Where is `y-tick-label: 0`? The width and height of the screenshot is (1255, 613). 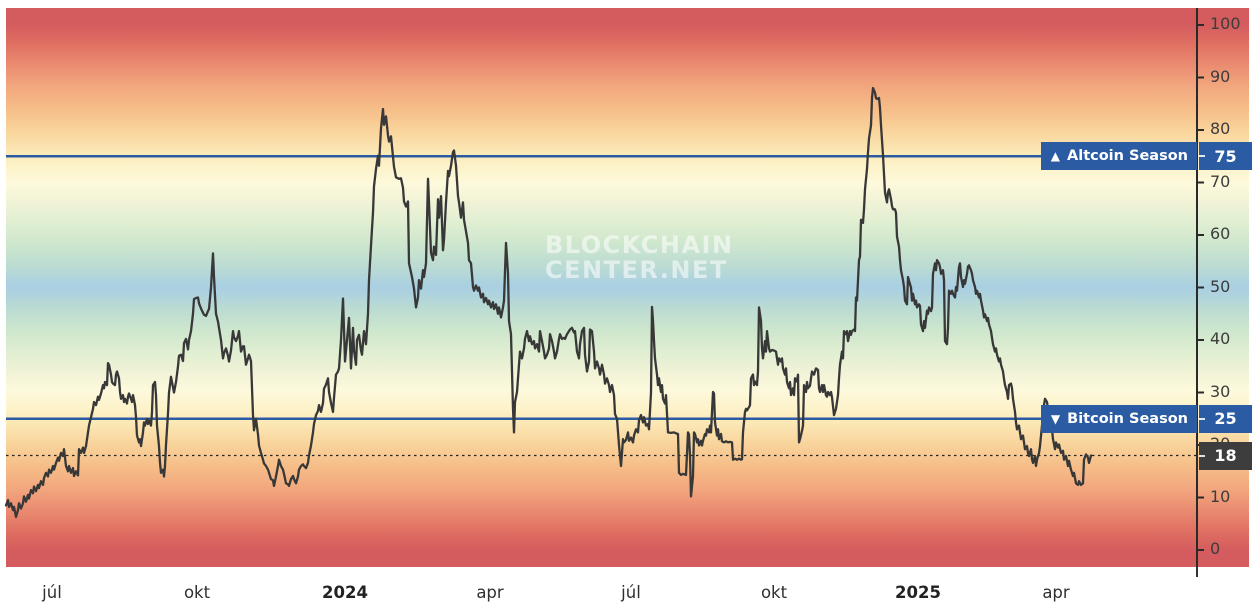 y-tick-label: 0 is located at coordinates (1215, 548).